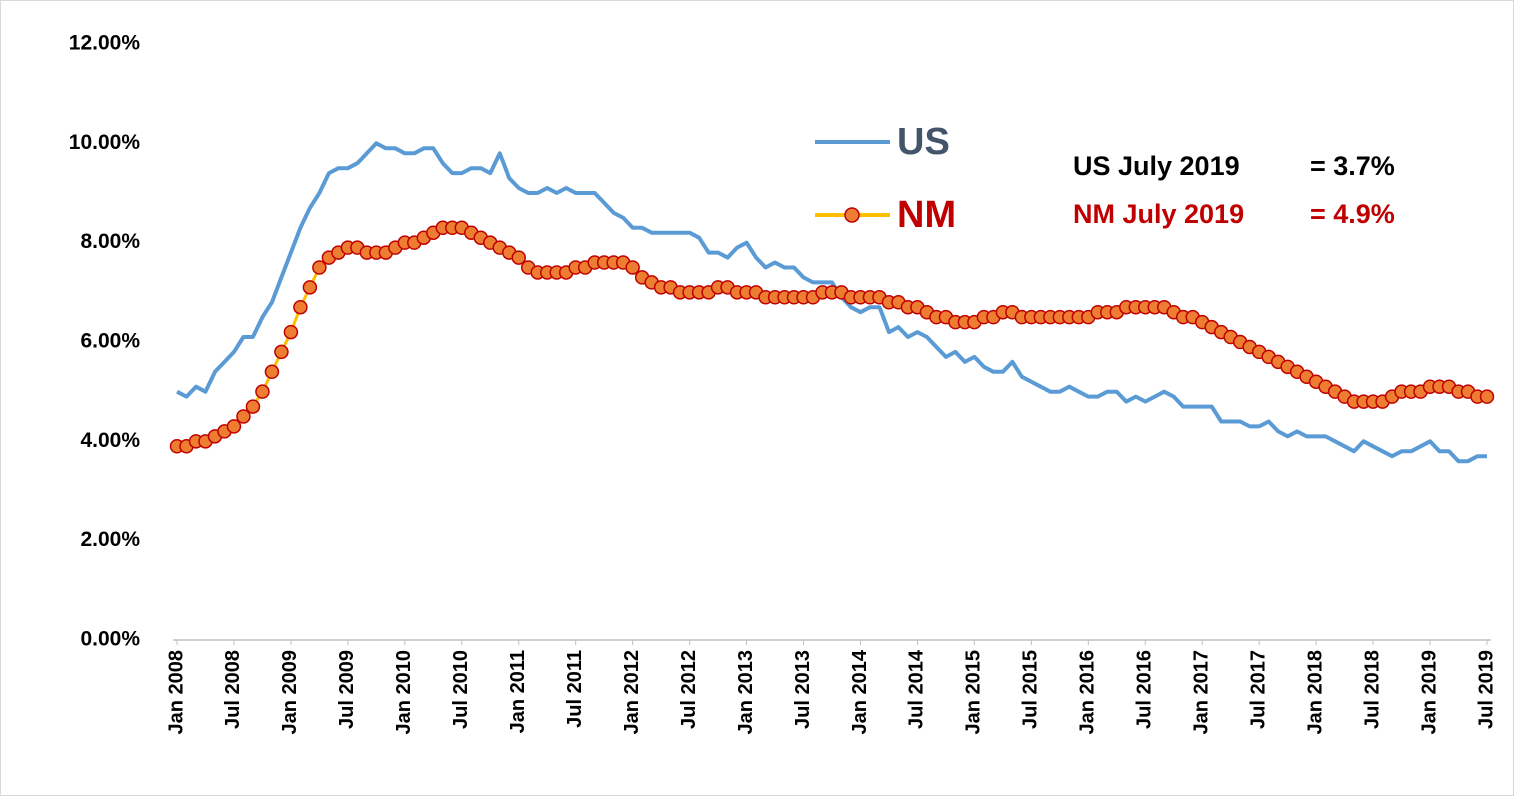 The height and width of the screenshot is (797, 1515). What do you see at coordinates (1315, 692) in the screenshot?
I see `x-tick-label: Jan 2018` at bounding box center [1315, 692].